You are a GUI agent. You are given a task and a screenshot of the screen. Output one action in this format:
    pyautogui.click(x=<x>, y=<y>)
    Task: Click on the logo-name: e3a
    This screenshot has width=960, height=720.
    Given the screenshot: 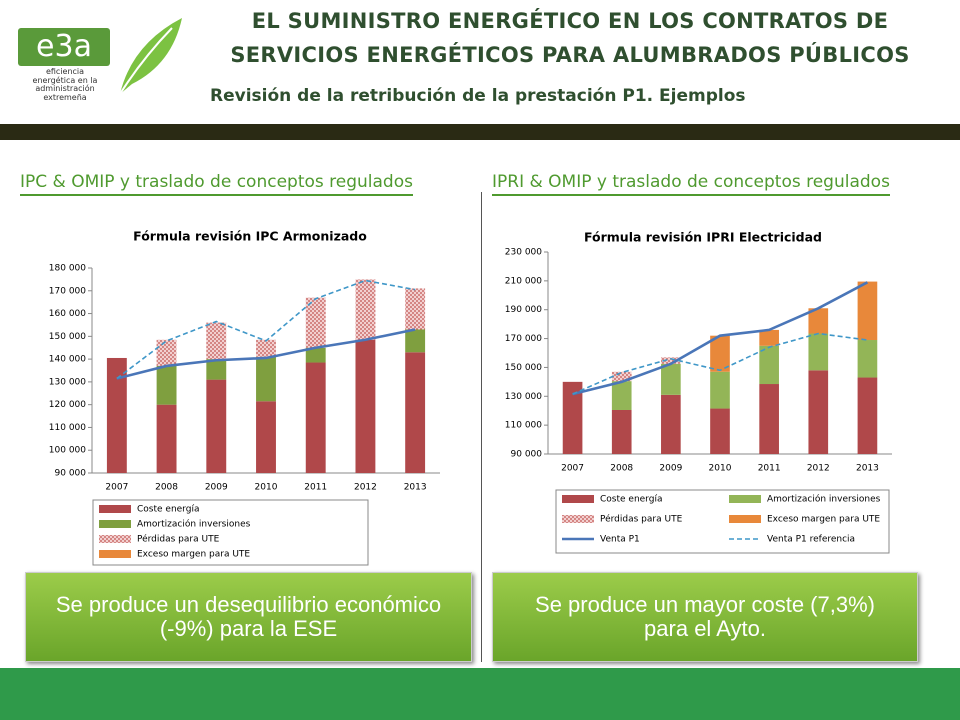 What is the action you would take?
    pyautogui.click(x=64, y=47)
    